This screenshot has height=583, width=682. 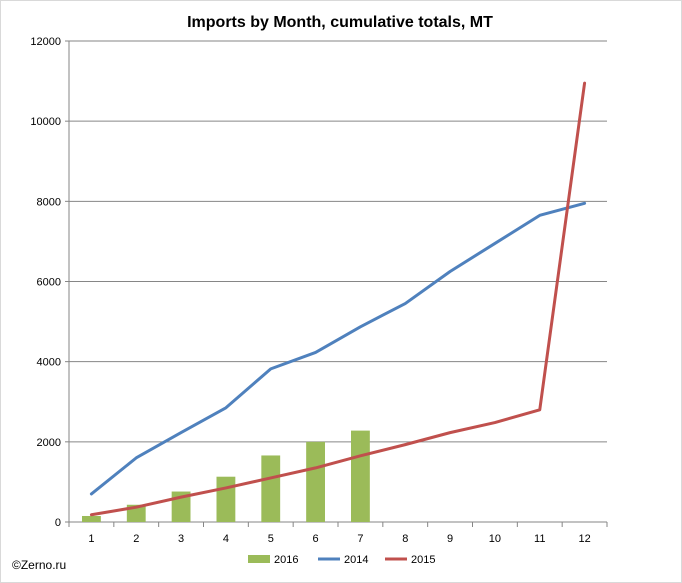 I want to click on y-tick-label: 12000, so click(x=45, y=42).